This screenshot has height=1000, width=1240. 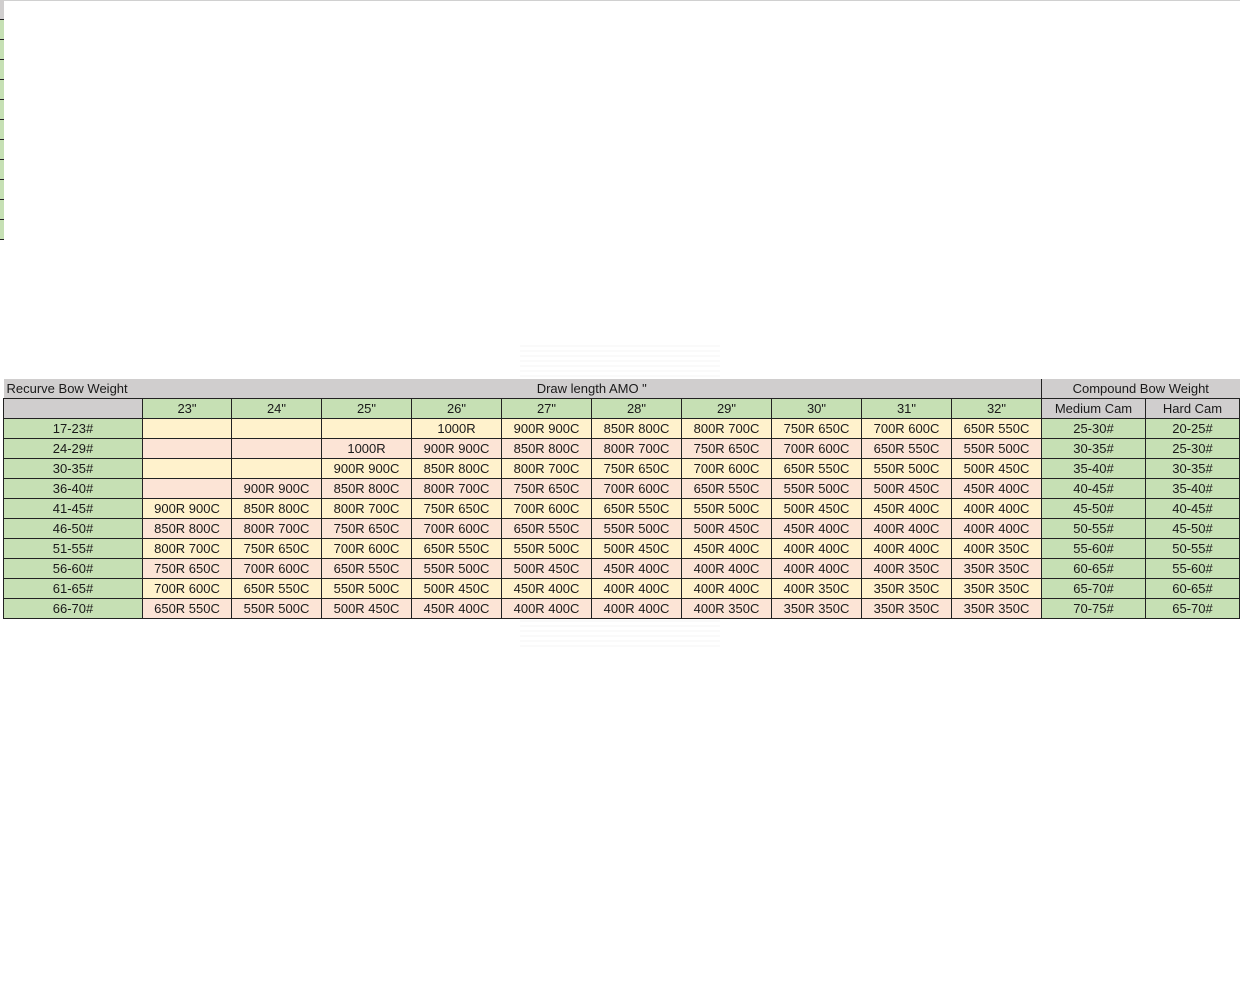 I want to click on medium-cam-cell: 70-75#, so click(x=1093, y=608).